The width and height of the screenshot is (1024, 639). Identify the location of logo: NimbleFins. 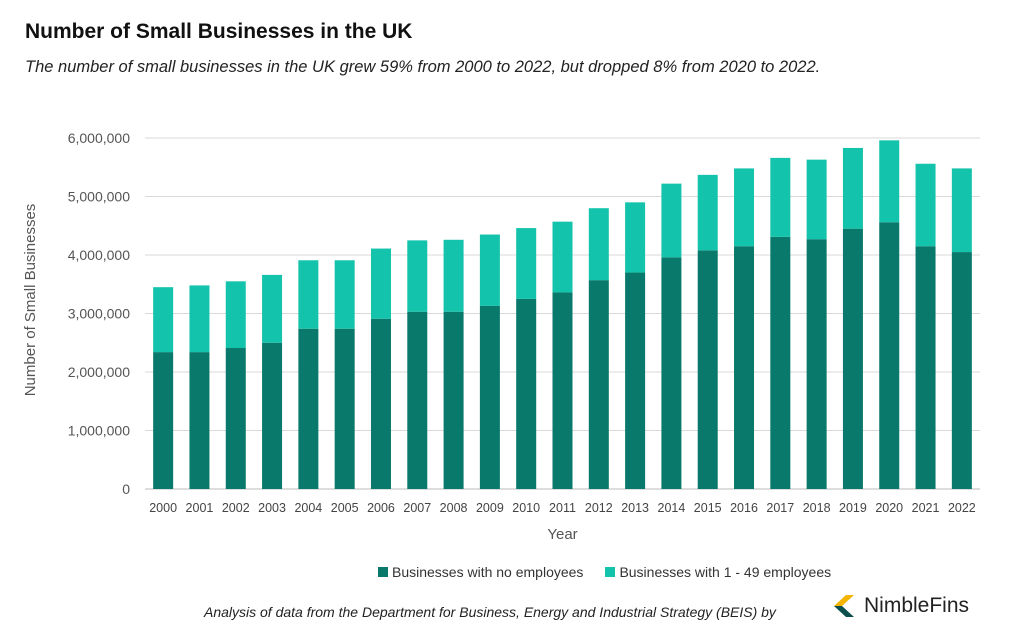
(900, 606).